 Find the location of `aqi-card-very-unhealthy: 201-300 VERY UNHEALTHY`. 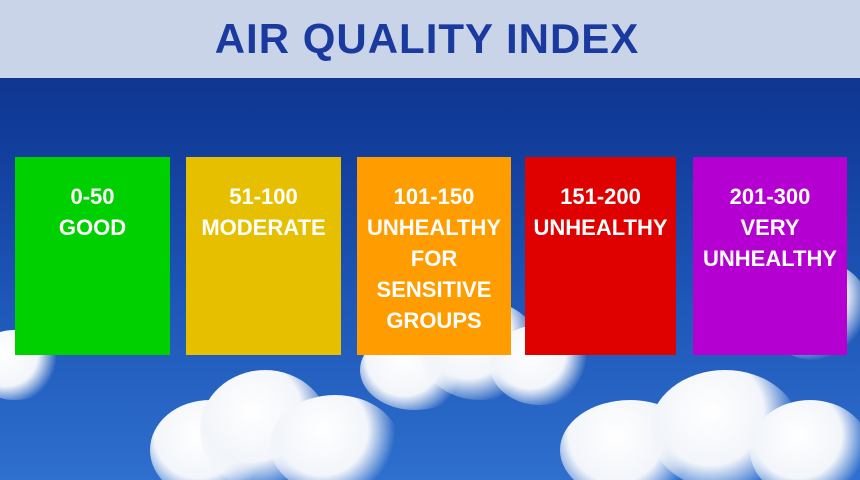

aqi-card-very-unhealthy: 201-300 VERY UNHEALTHY is located at coordinates (770, 256).